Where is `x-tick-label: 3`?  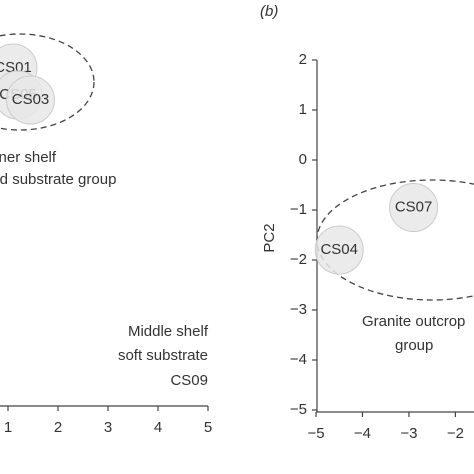 x-tick-label: 3 is located at coordinates (108, 427).